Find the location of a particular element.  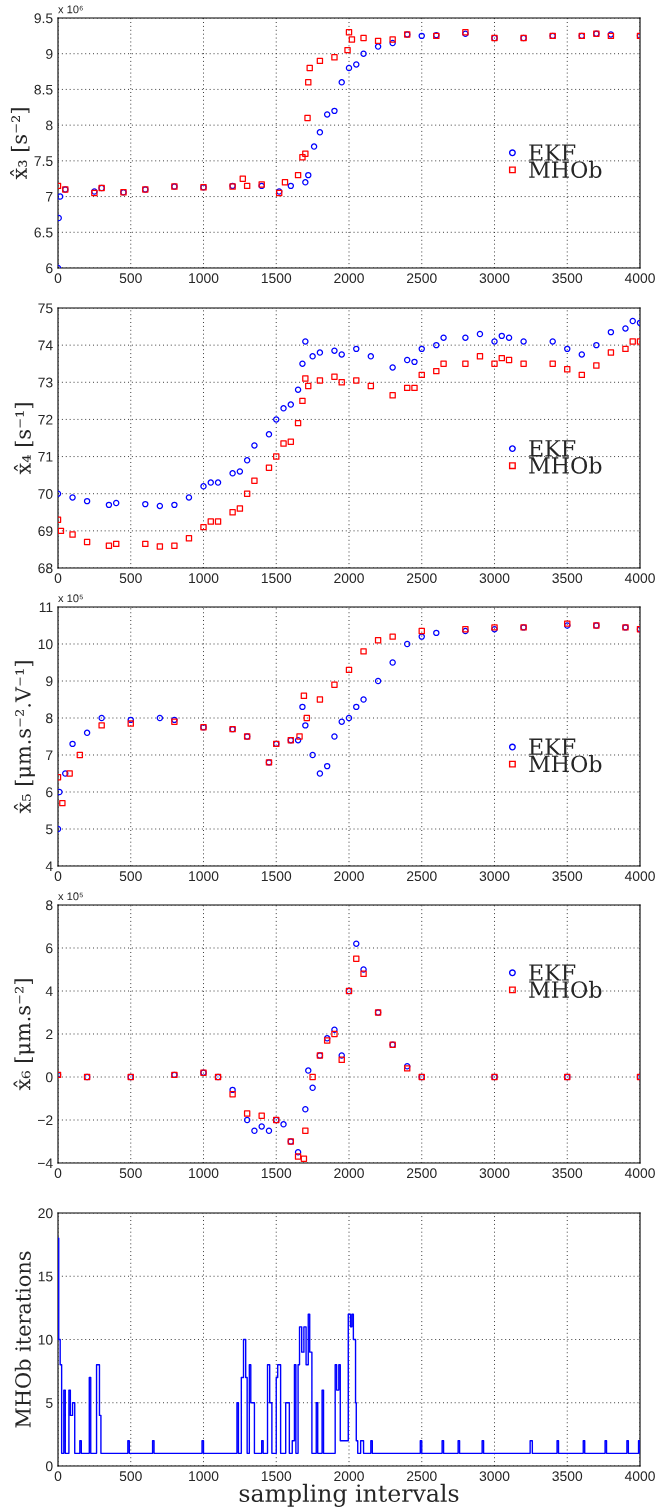

y-axis-title: MHOb iterations is located at coordinates (22, 1339).